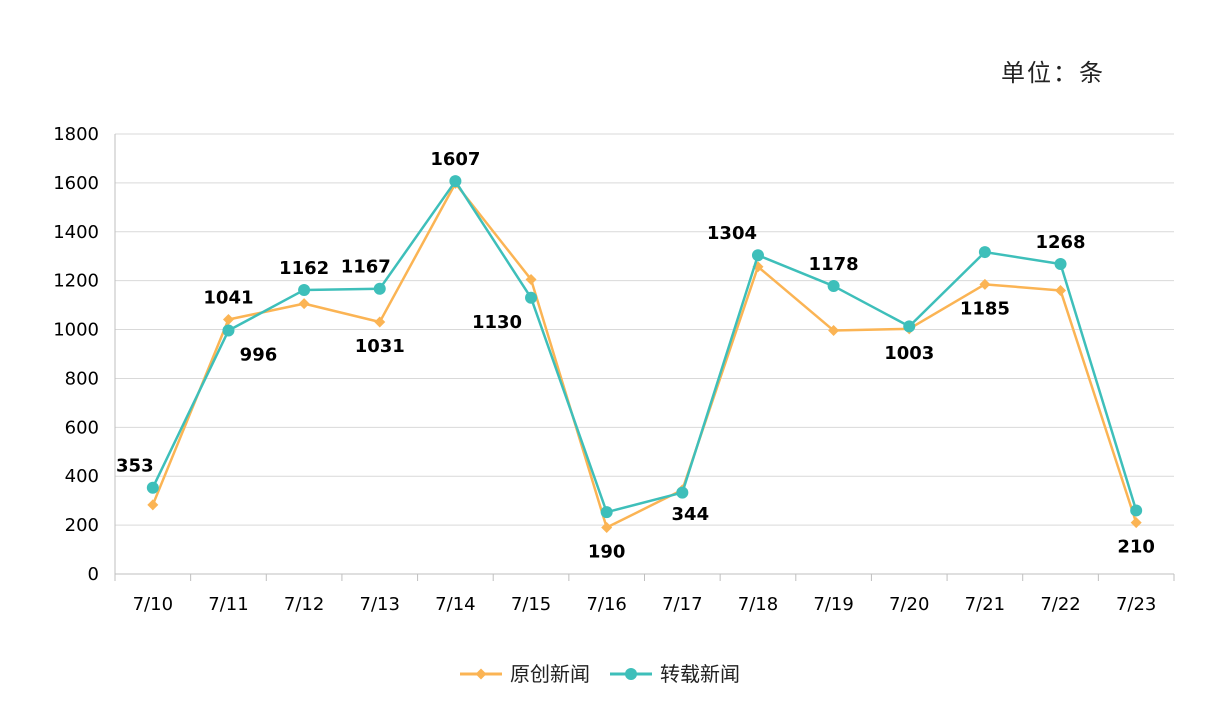 Image resolution: width=1212 pixels, height=713 pixels. Describe the element at coordinates (550, 674) in the screenshot. I see `legend-label-1: 原创新闻` at that location.